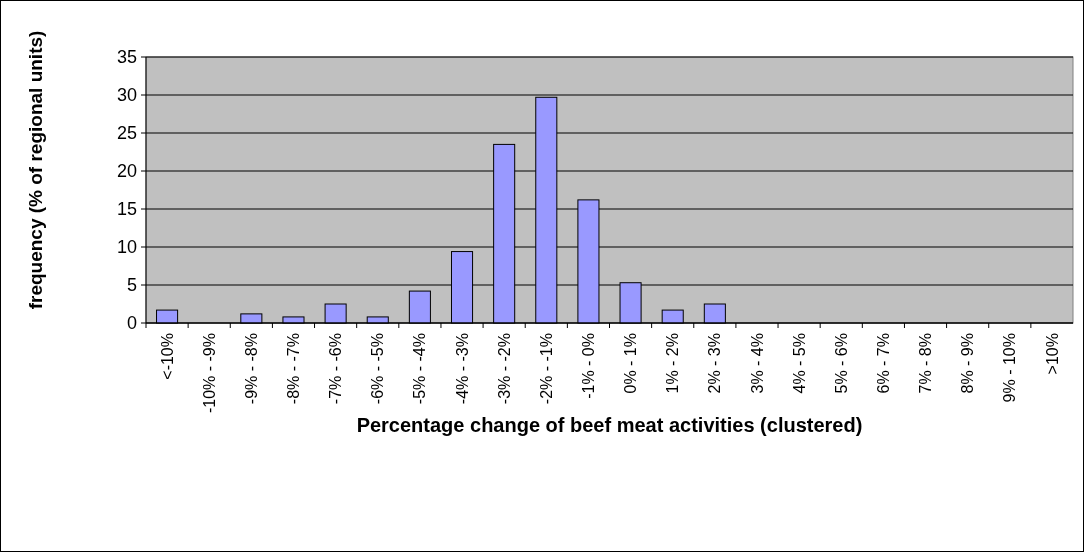 Image resolution: width=1084 pixels, height=552 pixels. I want to click on x-tick-label: 2% - 3%, so click(715, 363).